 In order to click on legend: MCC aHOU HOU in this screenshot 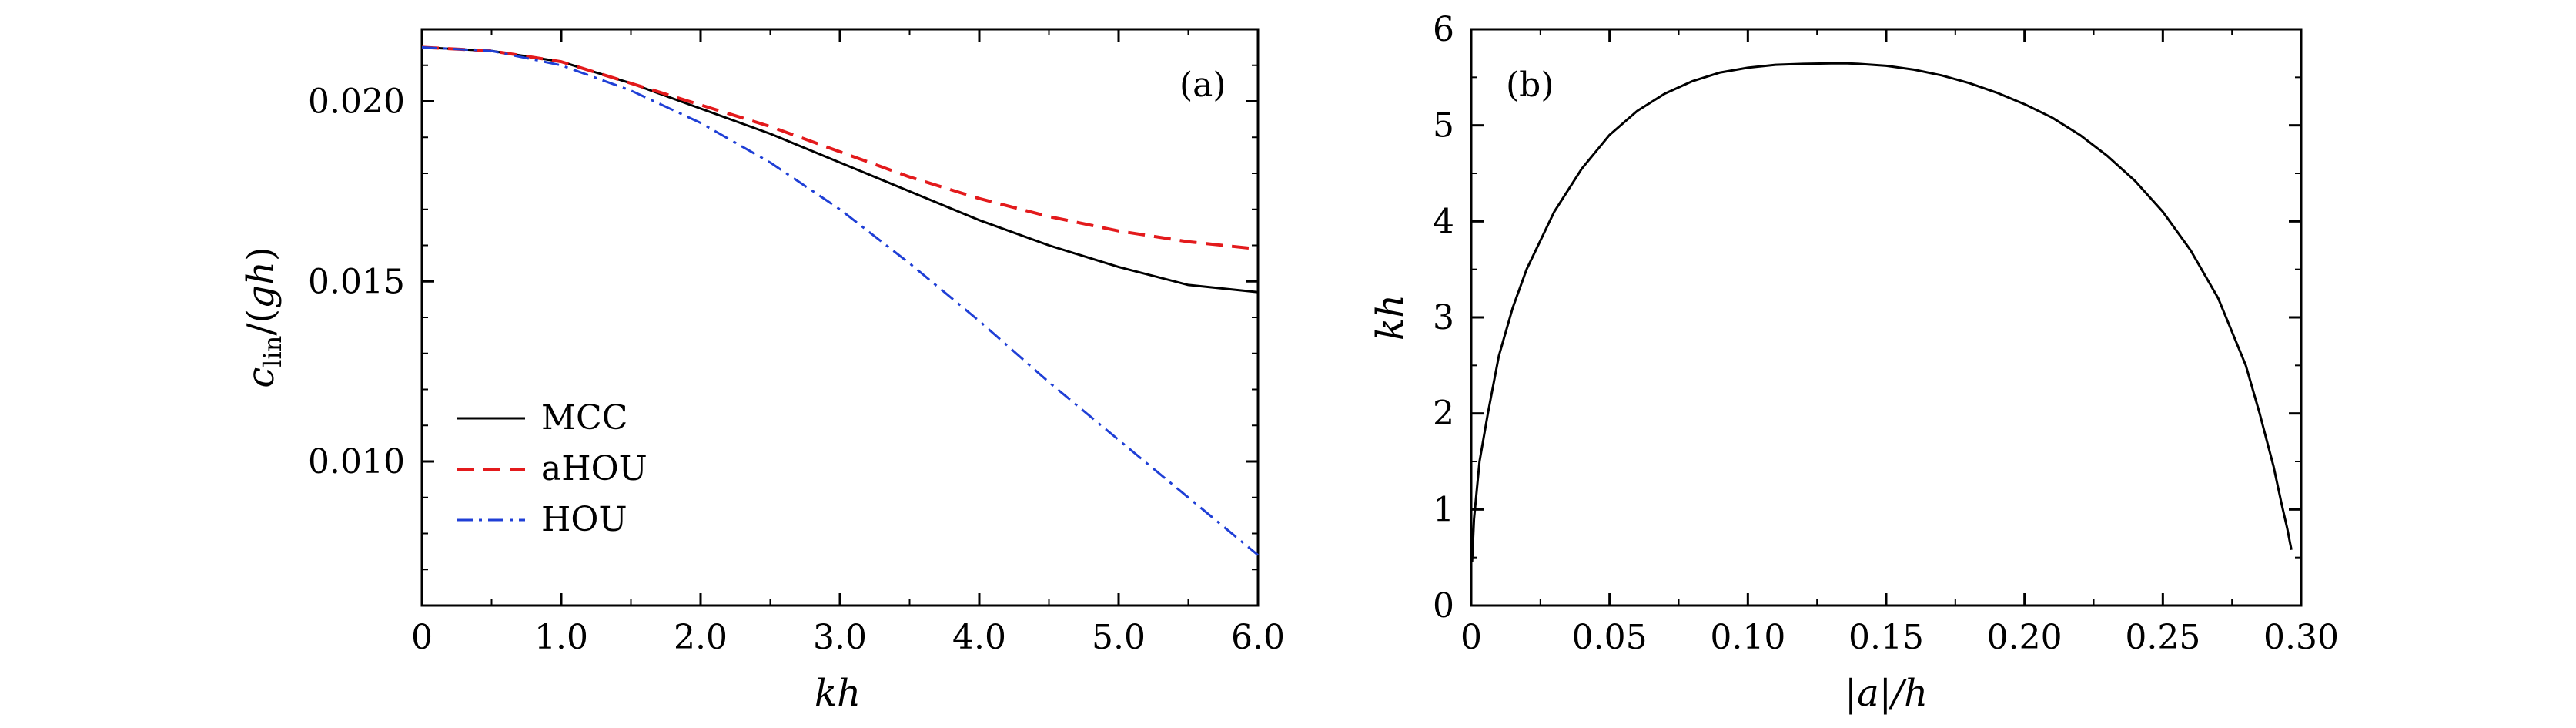, I will do `click(552, 468)`.